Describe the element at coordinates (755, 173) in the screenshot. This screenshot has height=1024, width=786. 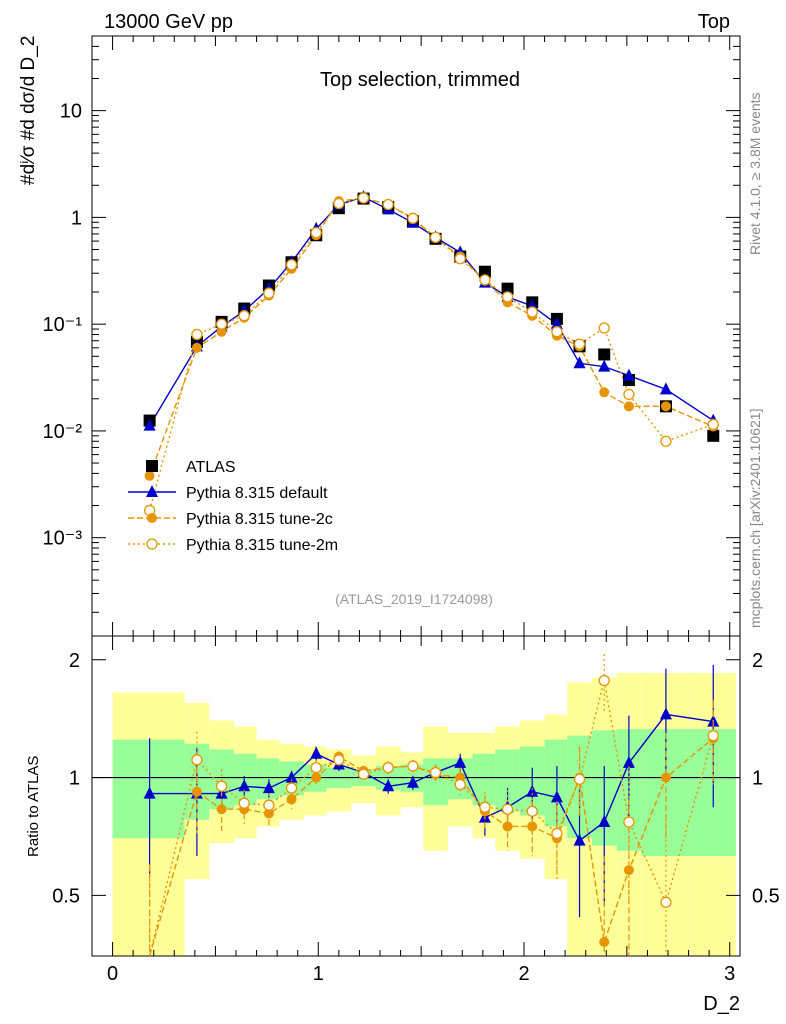
I see `rivet-label: Rivet 4.1.0, ≥ 3.8M events` at that location.